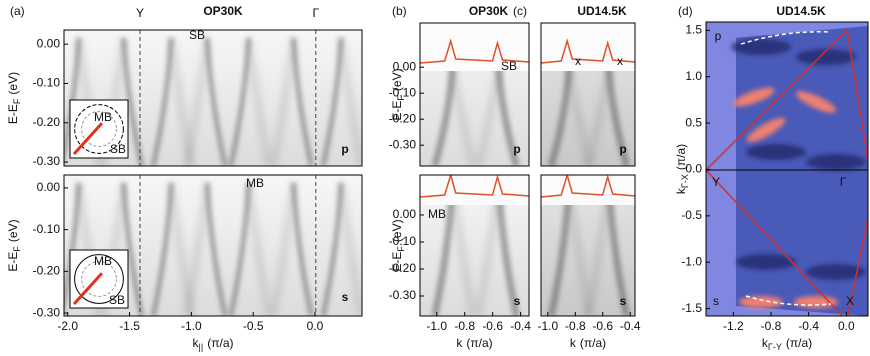 This screenshot has height=356, width=870. I want to click on fs-arc, so click(788, 300).